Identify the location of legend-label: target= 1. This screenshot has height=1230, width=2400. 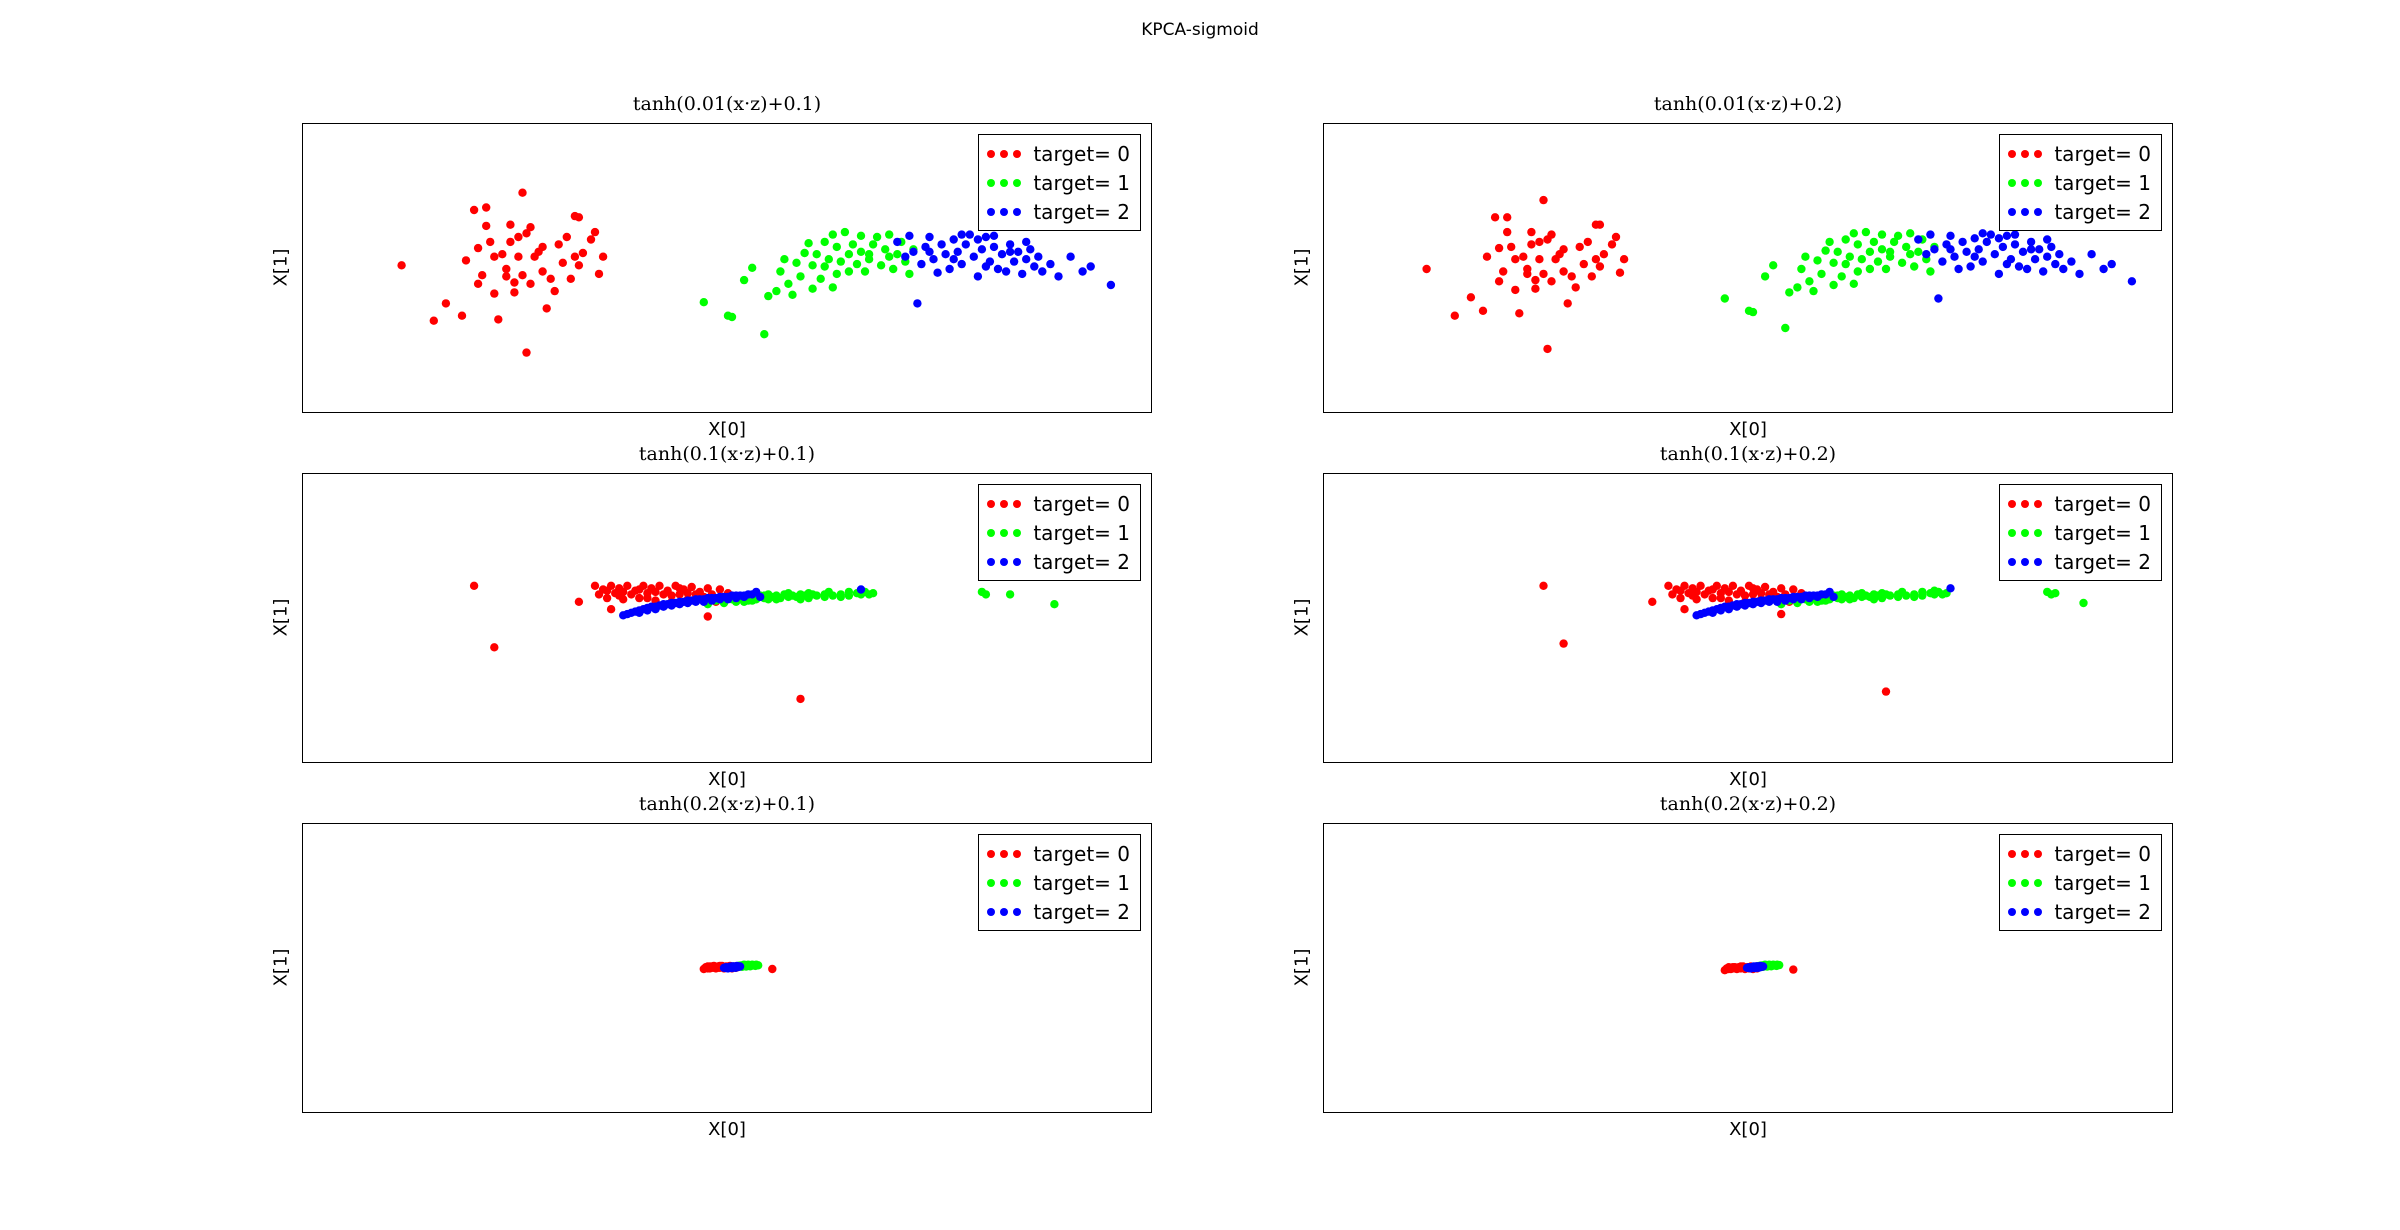
(1081, 182).